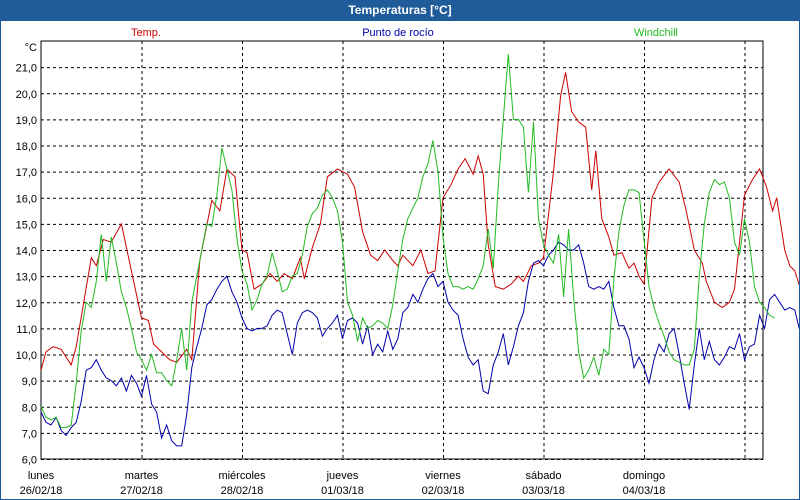  Describe the element at coordinates (26, 95) in the screenshot. I see `y-tick-label: 20,0` at that location.